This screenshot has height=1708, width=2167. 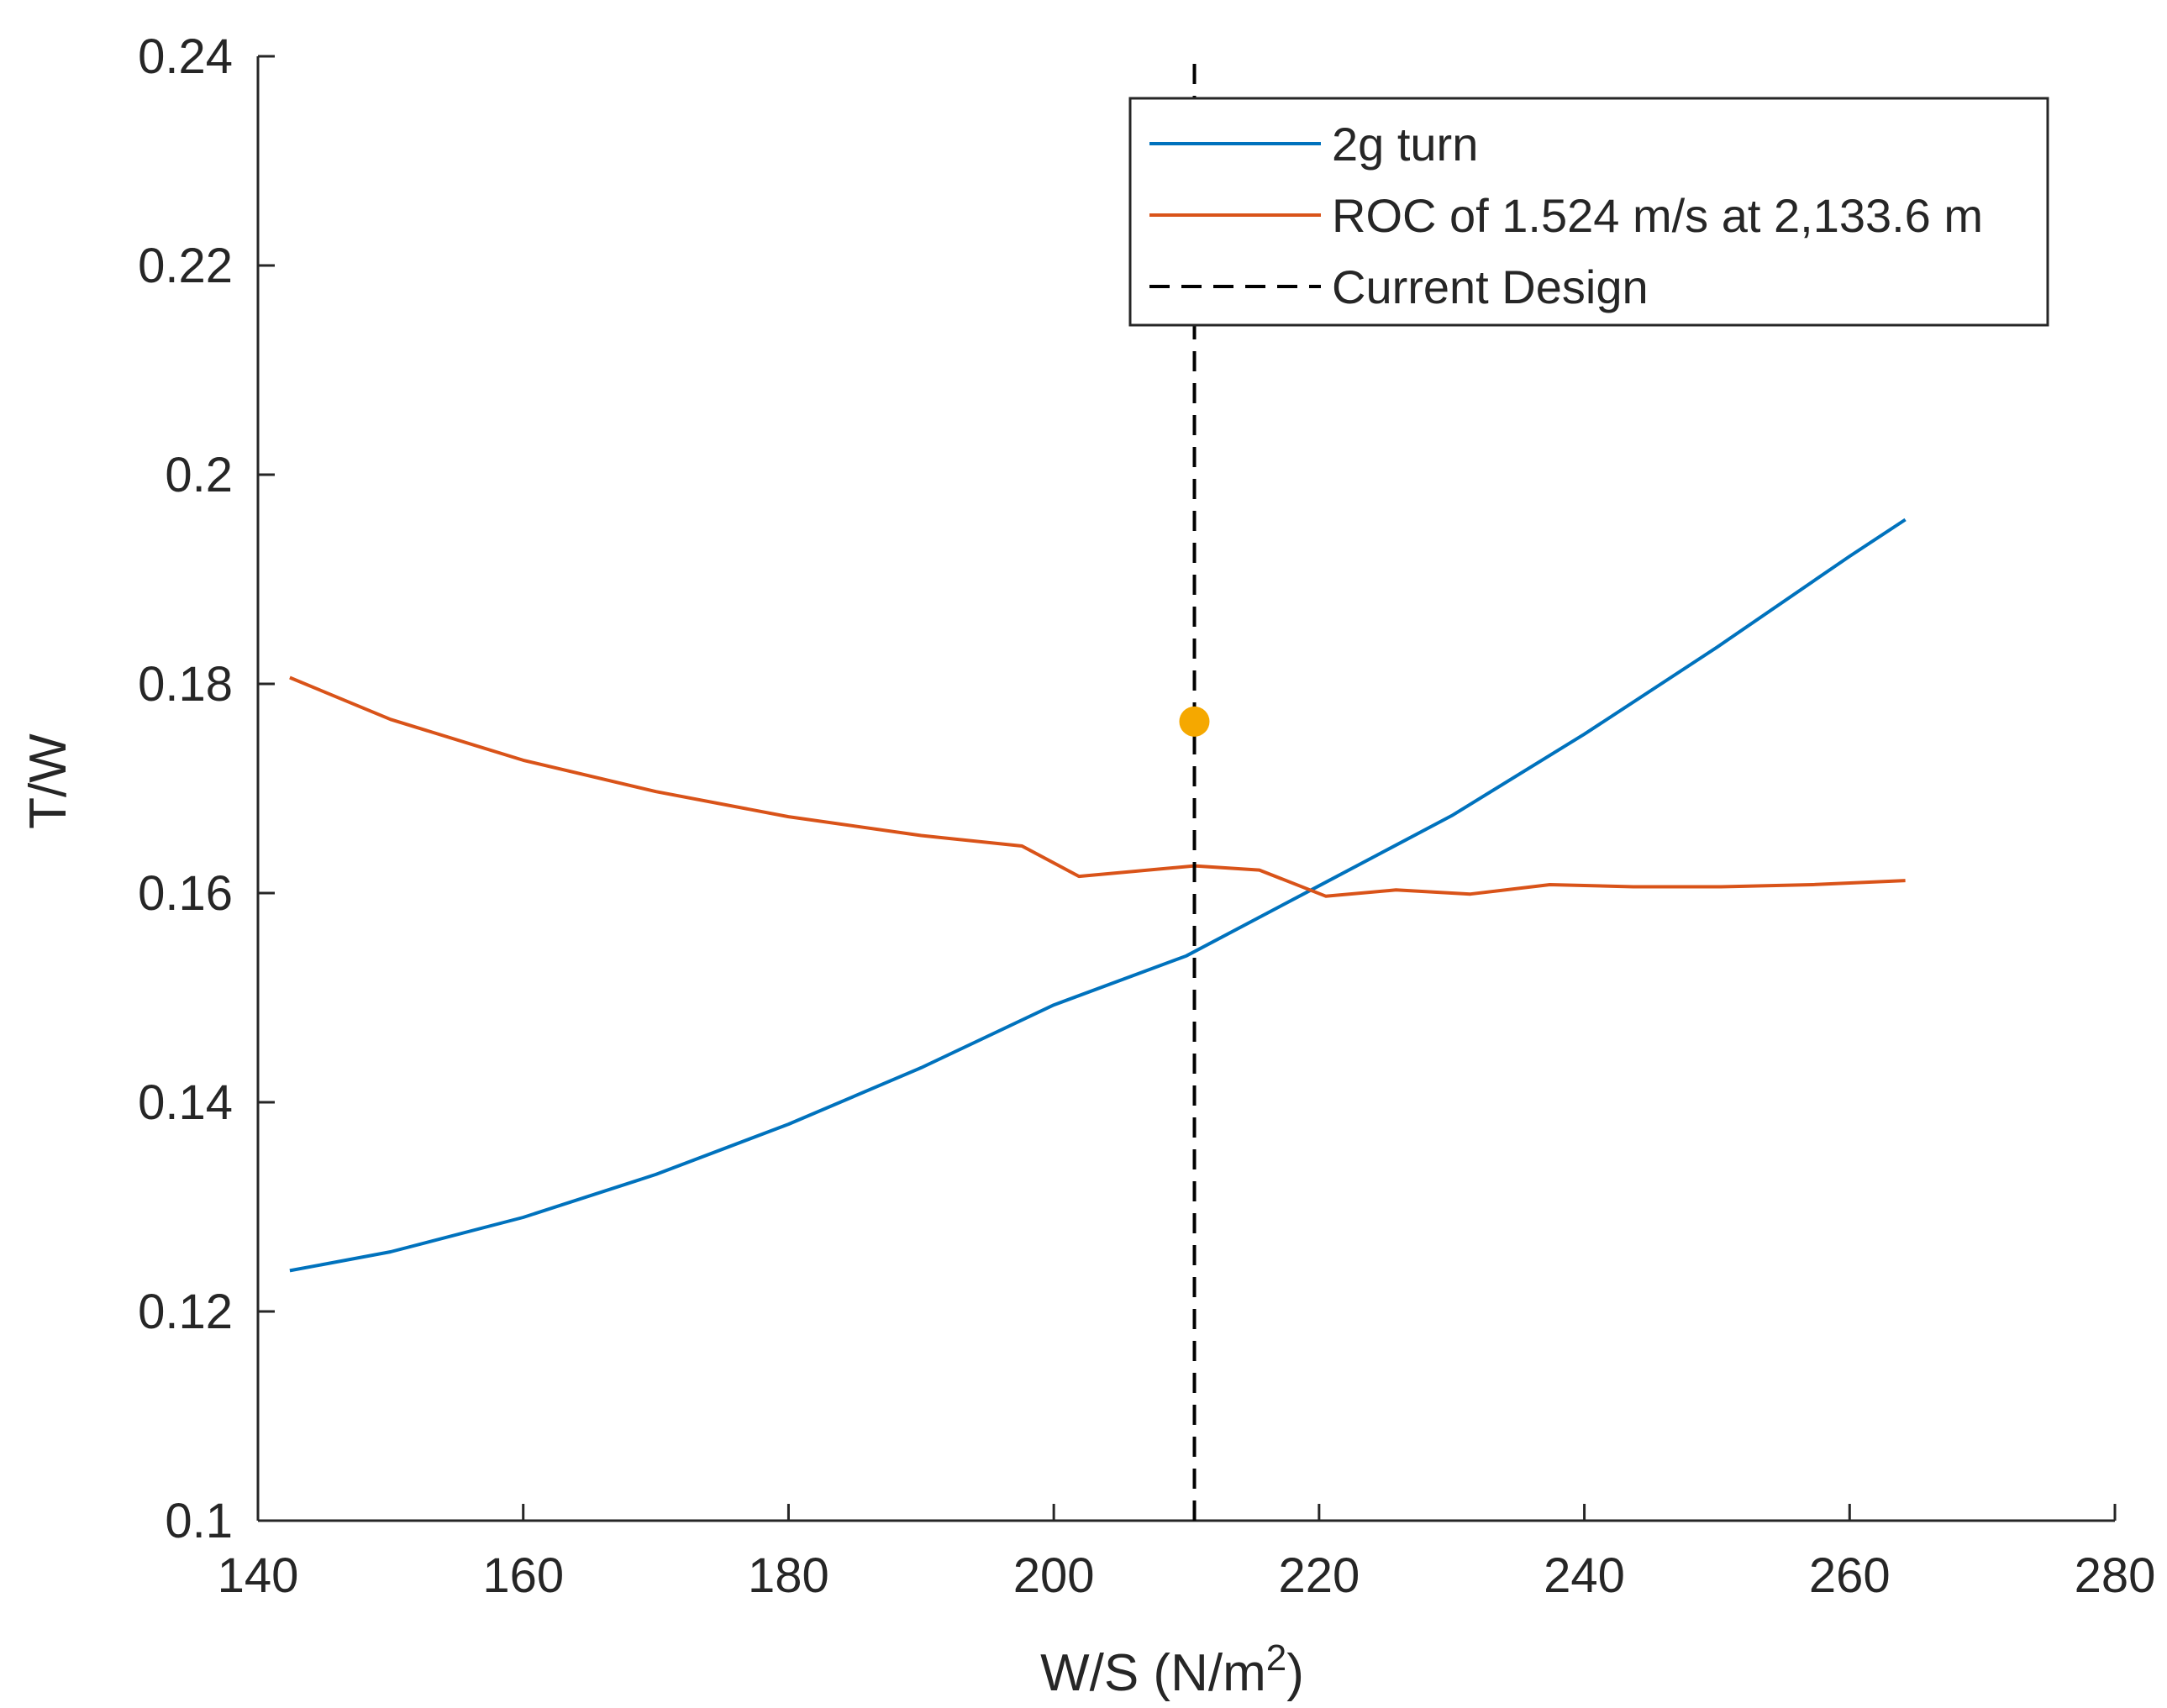 I want to click on design-point-marker, so click(x=1195, y=721).